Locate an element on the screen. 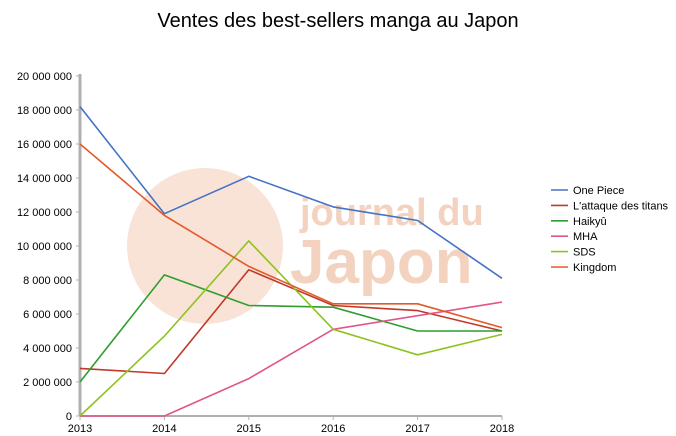 The width and height of the screenshot is (676, 436). y-tick-label: 8 000 000 is located at coordinates (47, 281).